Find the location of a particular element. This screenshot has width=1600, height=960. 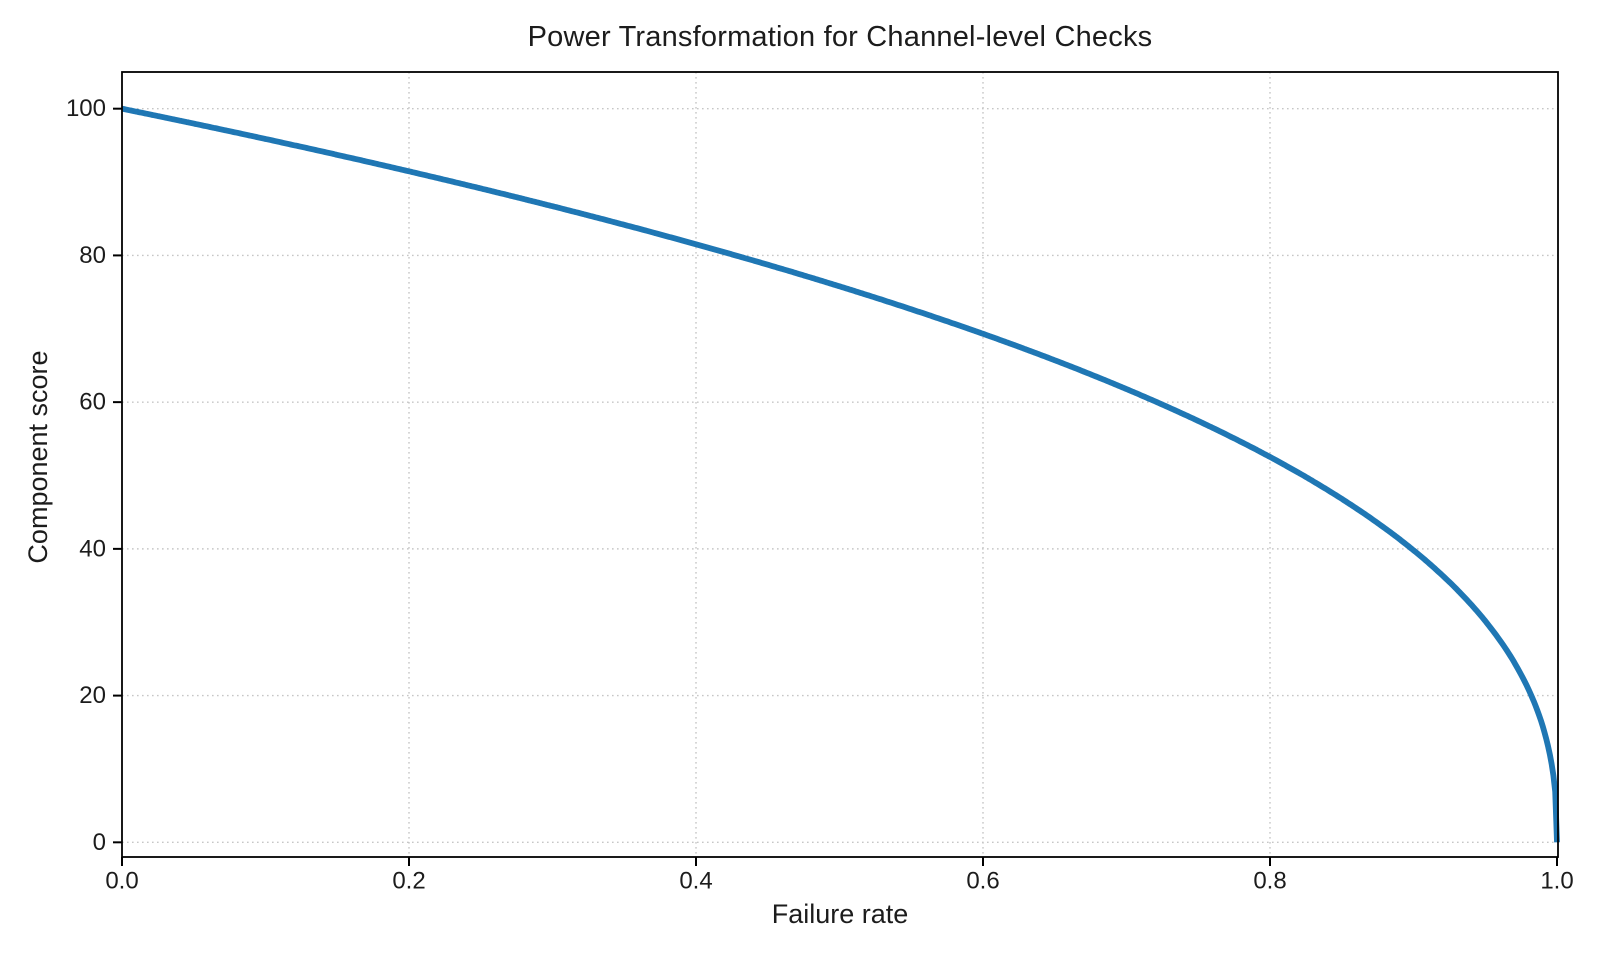

y-tick-label: 80 is located at coordinates (92, 255).